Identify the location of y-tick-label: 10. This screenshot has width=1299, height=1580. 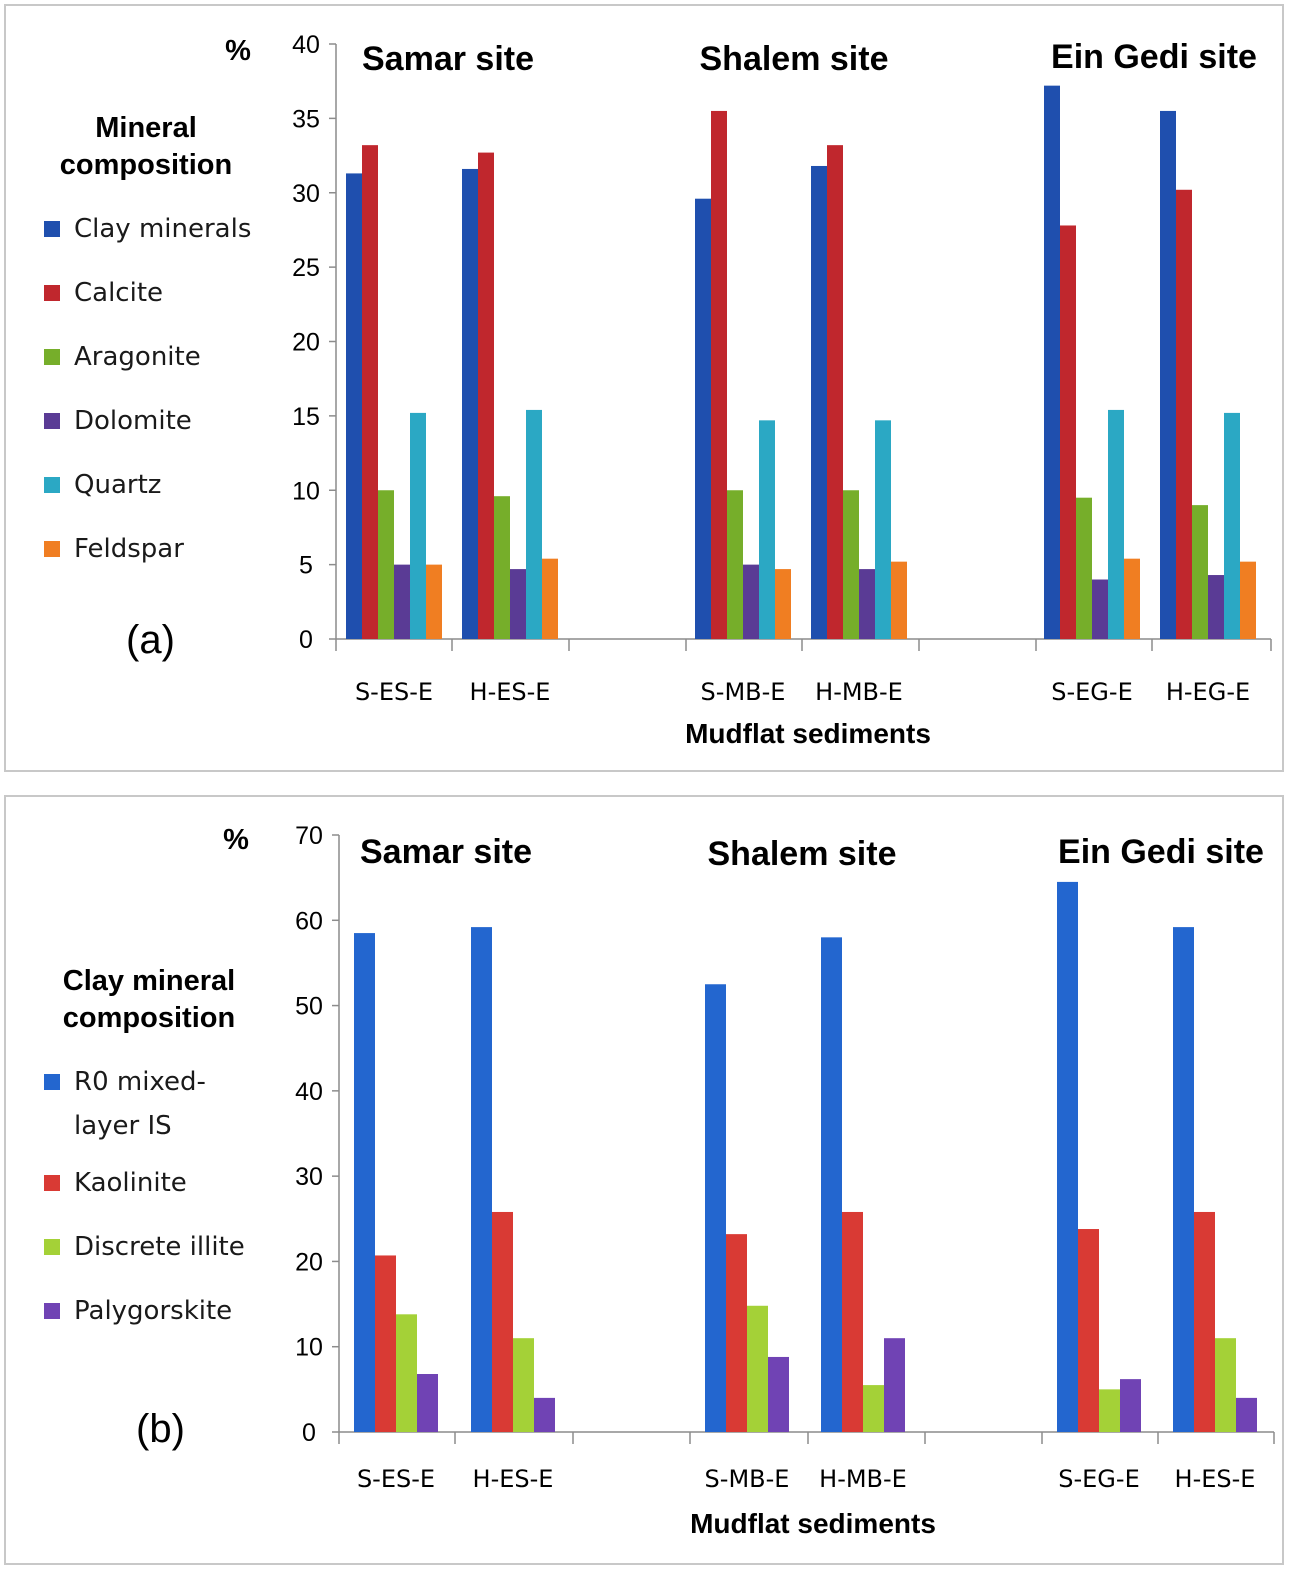
(306, 491).